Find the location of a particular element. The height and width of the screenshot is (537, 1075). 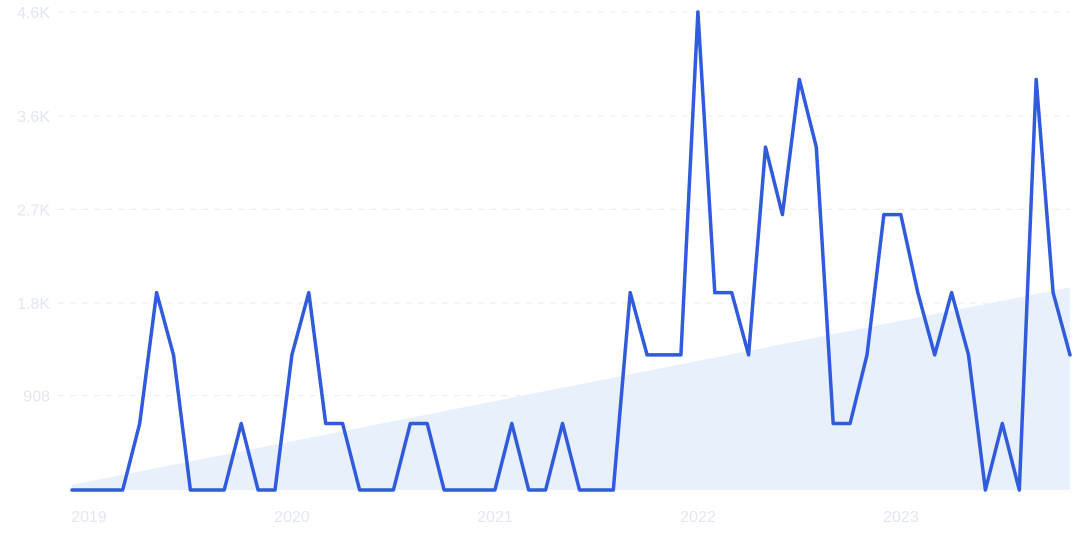

y-tick-label: 2.7K is located at coordinates (33, 210).